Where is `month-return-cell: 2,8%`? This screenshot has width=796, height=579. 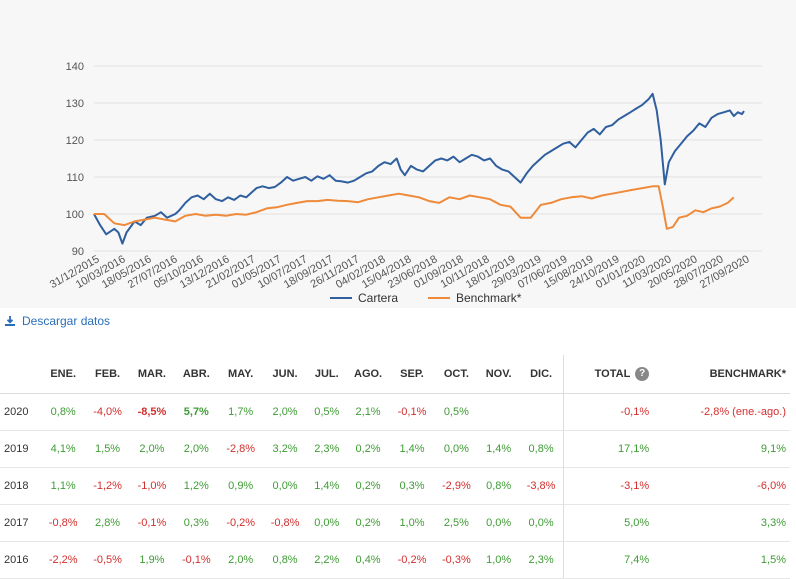
month-return-cell: 2,8% is located at coordinates (107, 523).